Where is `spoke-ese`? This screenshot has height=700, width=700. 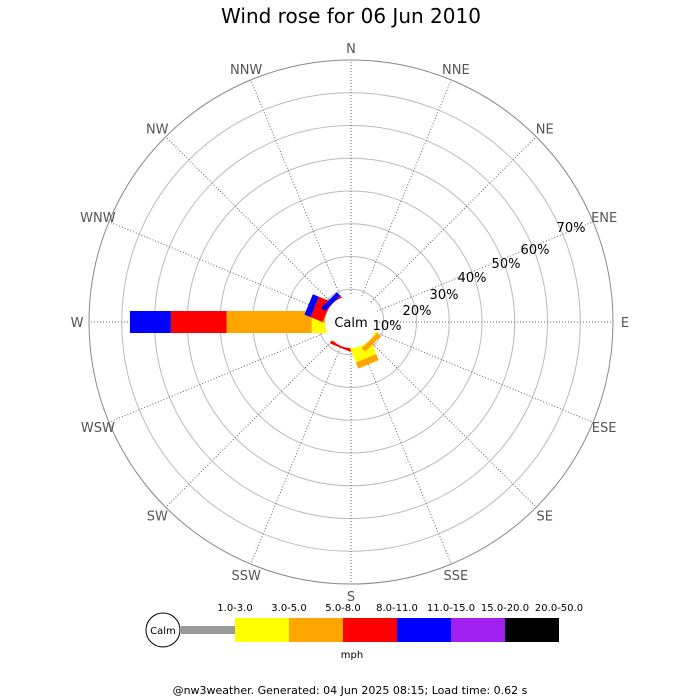 spoke-ese is located at coordinates (485, 377).